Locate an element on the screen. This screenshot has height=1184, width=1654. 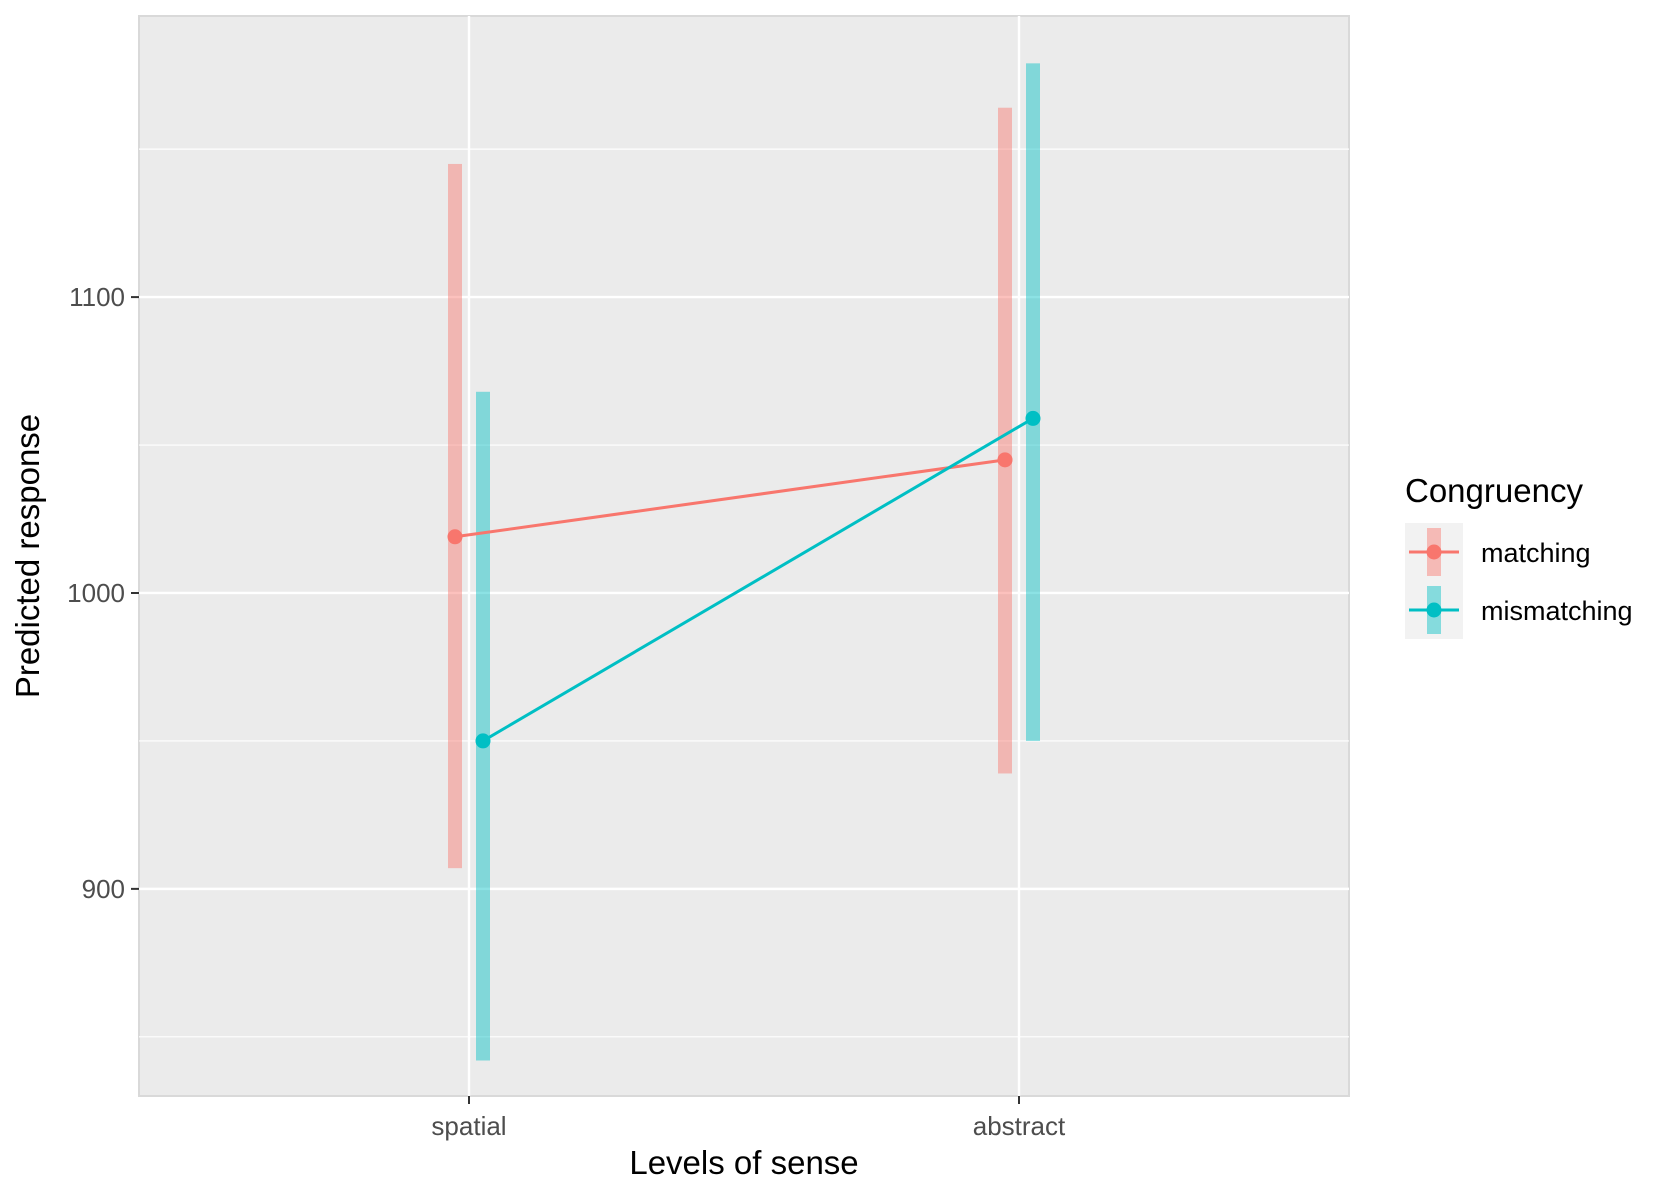
legend: Congruency matching mismatching is located at coordinates (1519, 555).